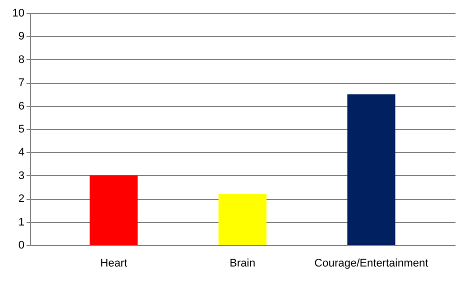  What do you see at coordinates (21, 176) in the screenshot?
I see `y-tick-label: 3` at bounding box center [21, 176].